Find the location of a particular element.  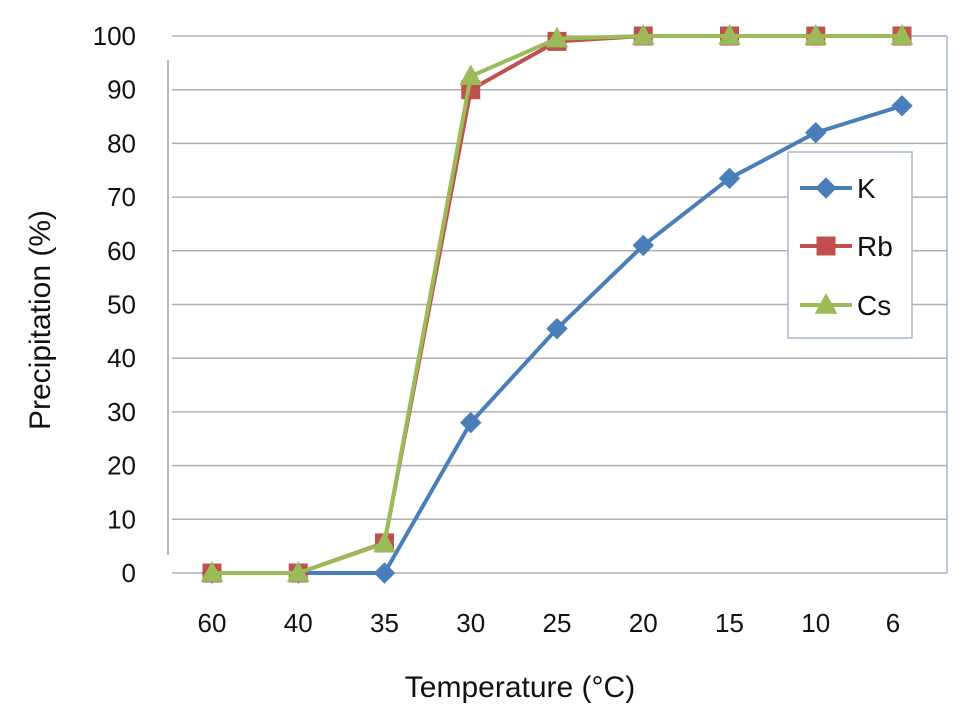

y-tick-label: 0 is located at coordinates (129, 573).